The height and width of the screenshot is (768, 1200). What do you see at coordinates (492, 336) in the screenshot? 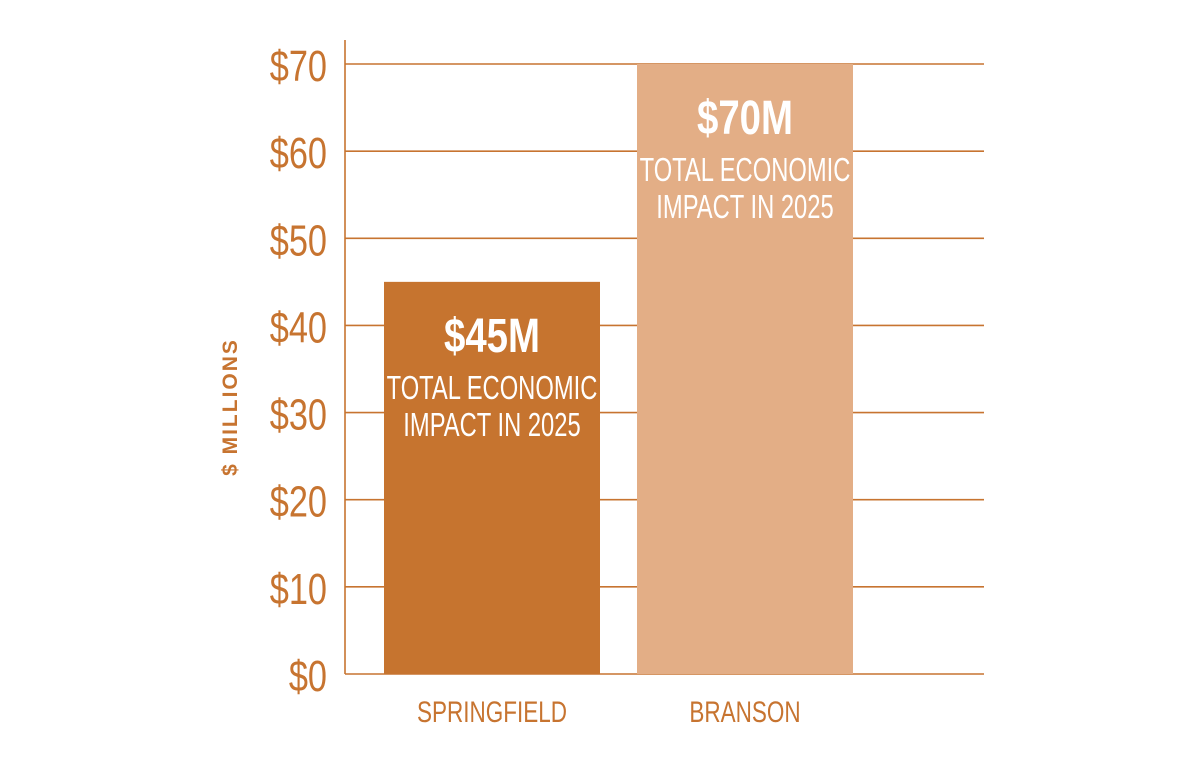
I see `bar-value-label: $45M` at bounding box center [492, 336].